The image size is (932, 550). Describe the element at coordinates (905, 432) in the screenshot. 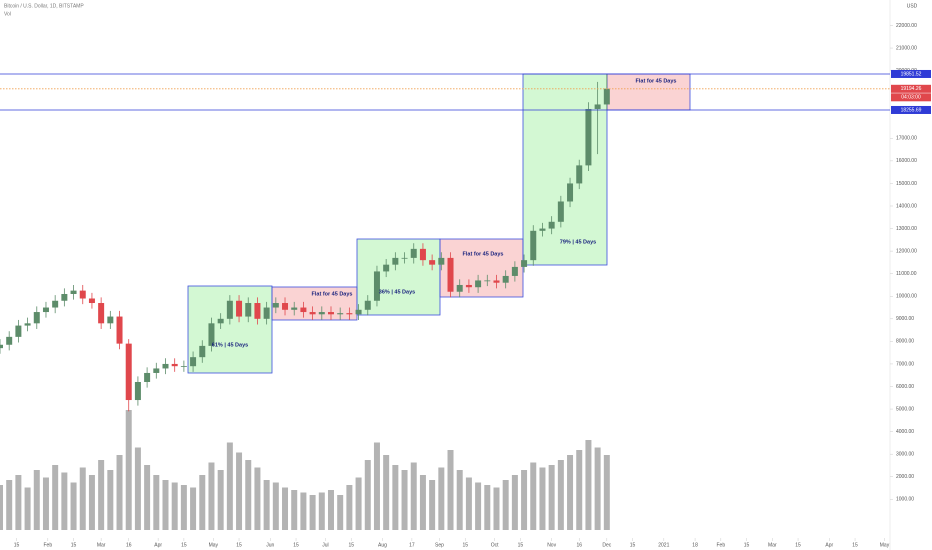

I see `y-tick-label: 4000.00` at that location.